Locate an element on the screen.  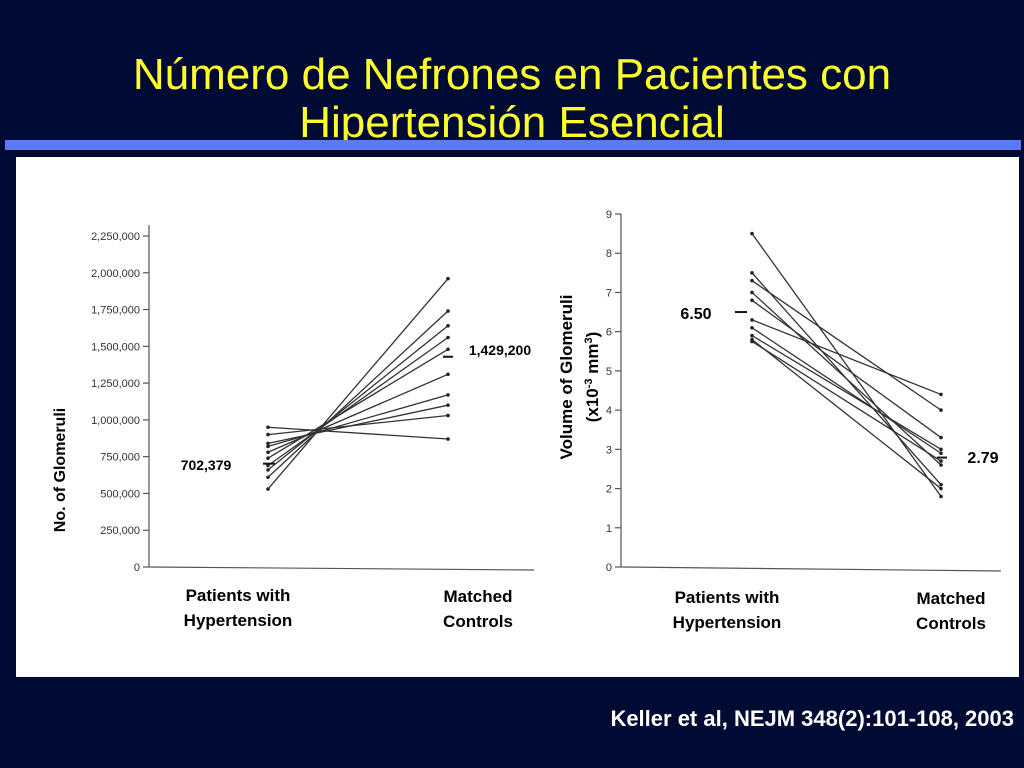
y-tick-label: 8 is located at coordinates (609, 254).